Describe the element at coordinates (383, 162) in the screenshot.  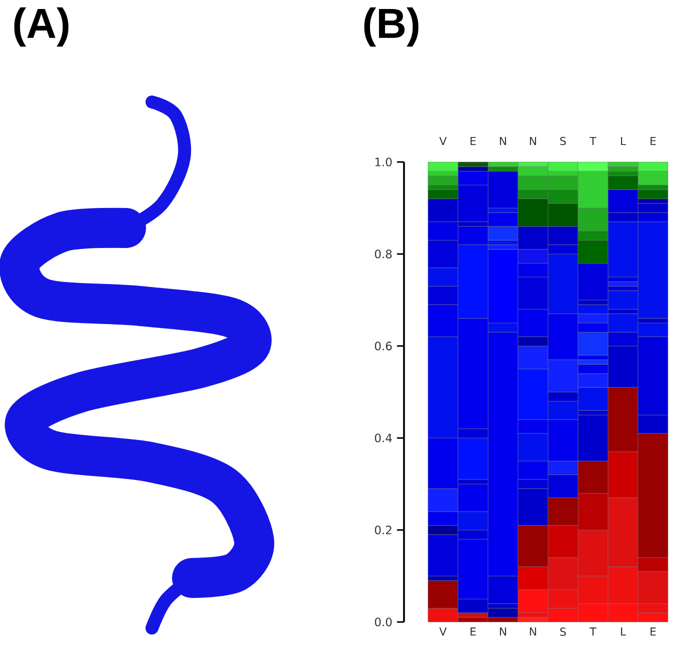
I see `y-tick-label: 1.0` at that location.